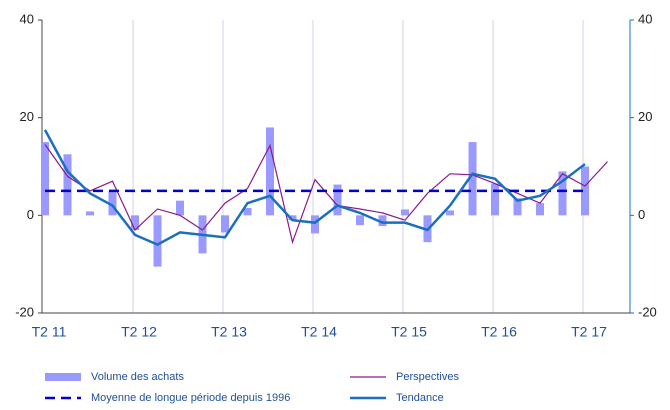 Image resolution: width=670 pixels, height=410 pixels. What do you see at coordinates (409, 332) in the screenshot?
I see `x-tick-label: T2 15` at bounding box center [409, 332].